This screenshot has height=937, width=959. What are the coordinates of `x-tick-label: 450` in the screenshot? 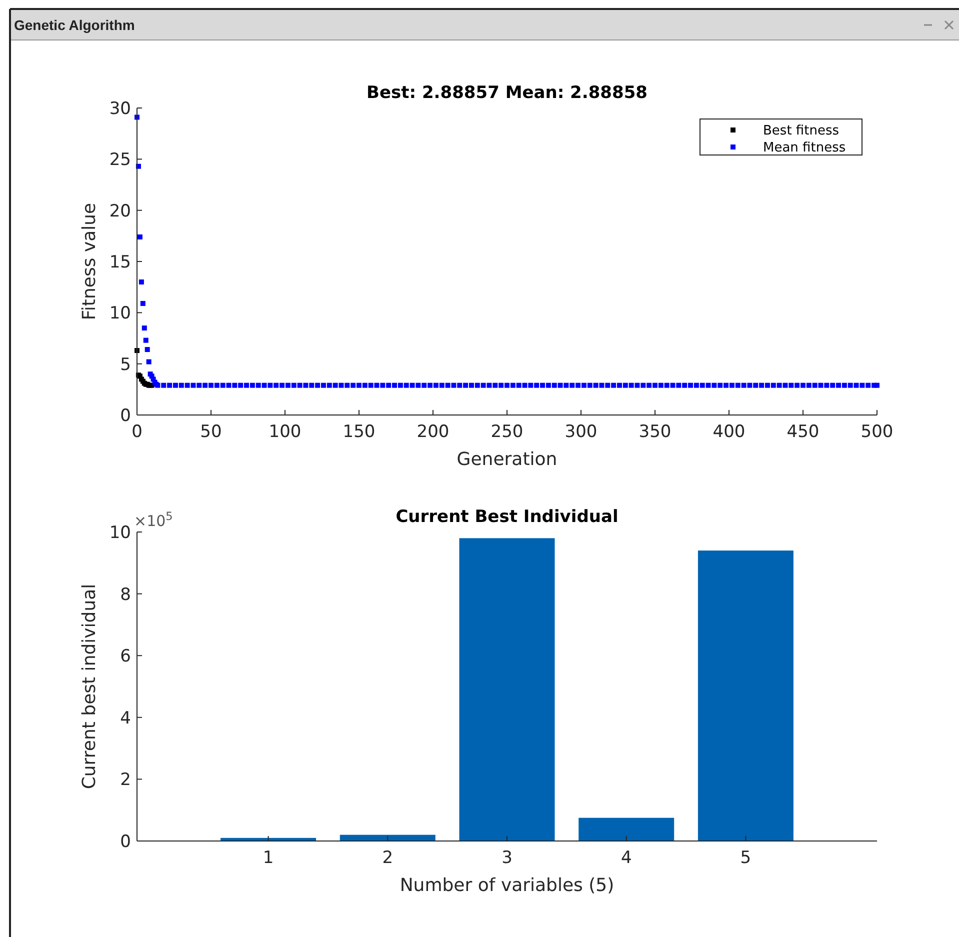 It's located at (803, 432).